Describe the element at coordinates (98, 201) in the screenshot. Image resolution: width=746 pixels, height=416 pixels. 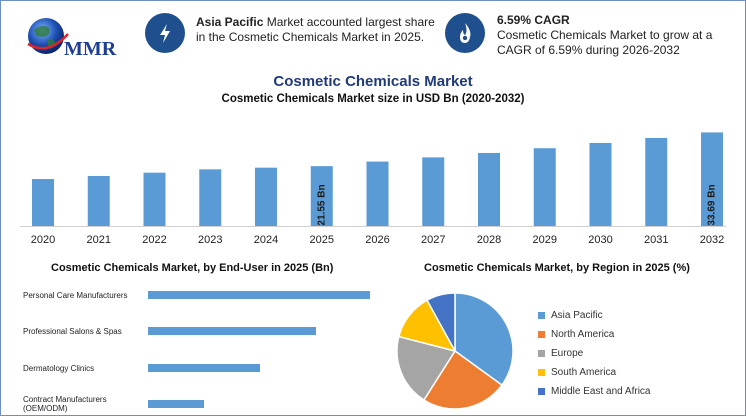
I see `bar-2021` at that location.